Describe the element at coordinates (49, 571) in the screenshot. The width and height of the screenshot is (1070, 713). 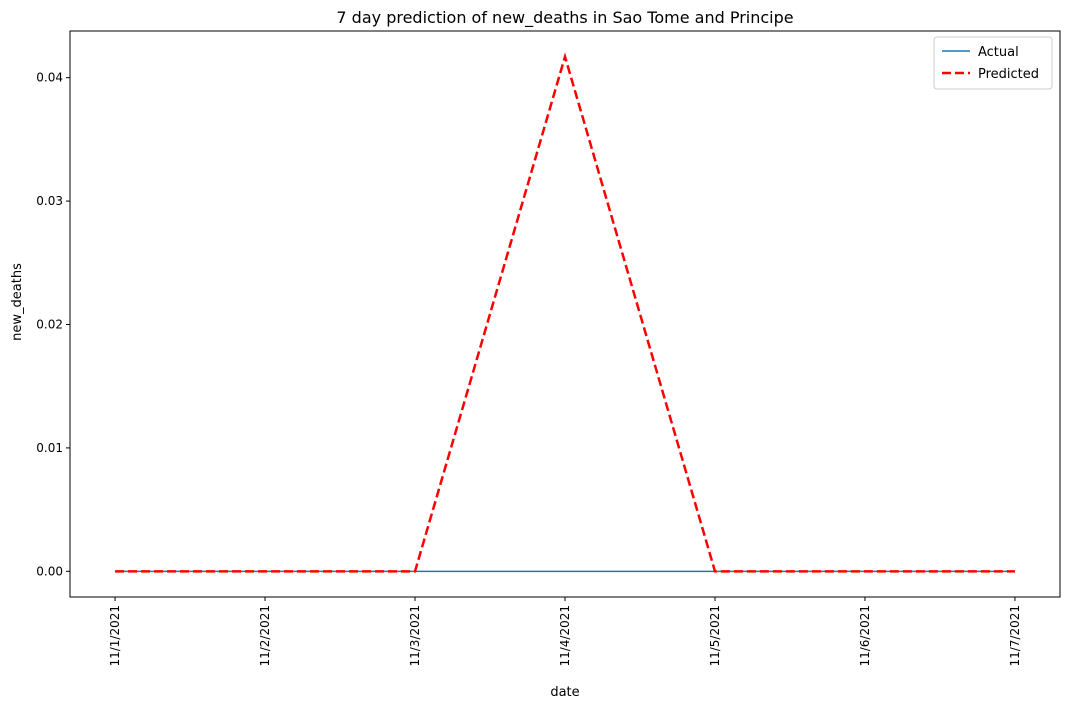
I see `y-tick-label: 0.00` at that location.